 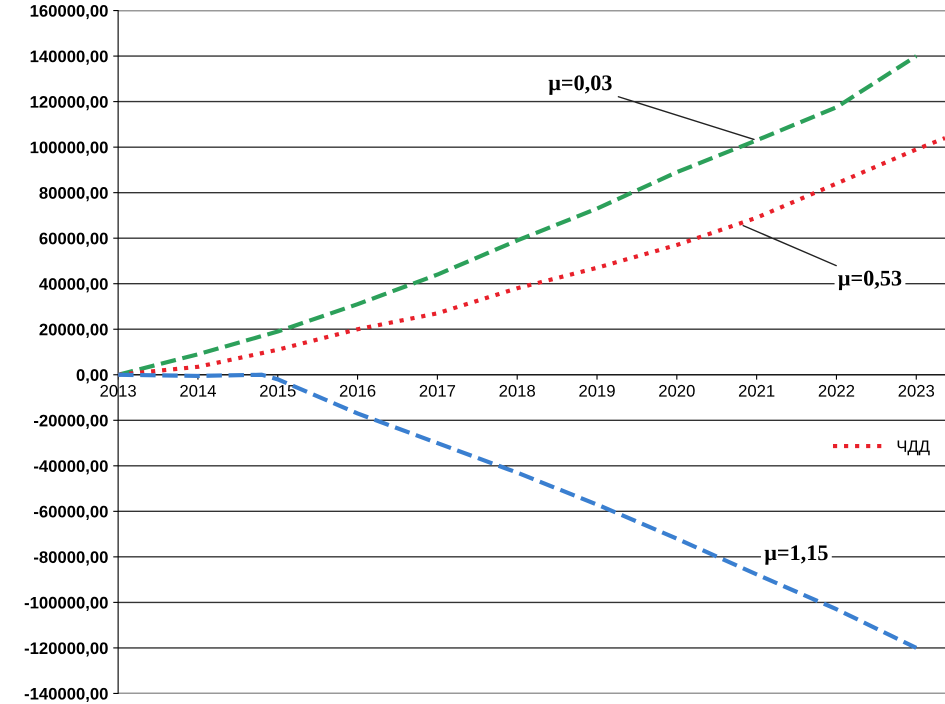 What do you see at coordinates (69, 103) in the screenshot?
I see `y-tick-label: 120000,00` at bounding box center [69, 103].